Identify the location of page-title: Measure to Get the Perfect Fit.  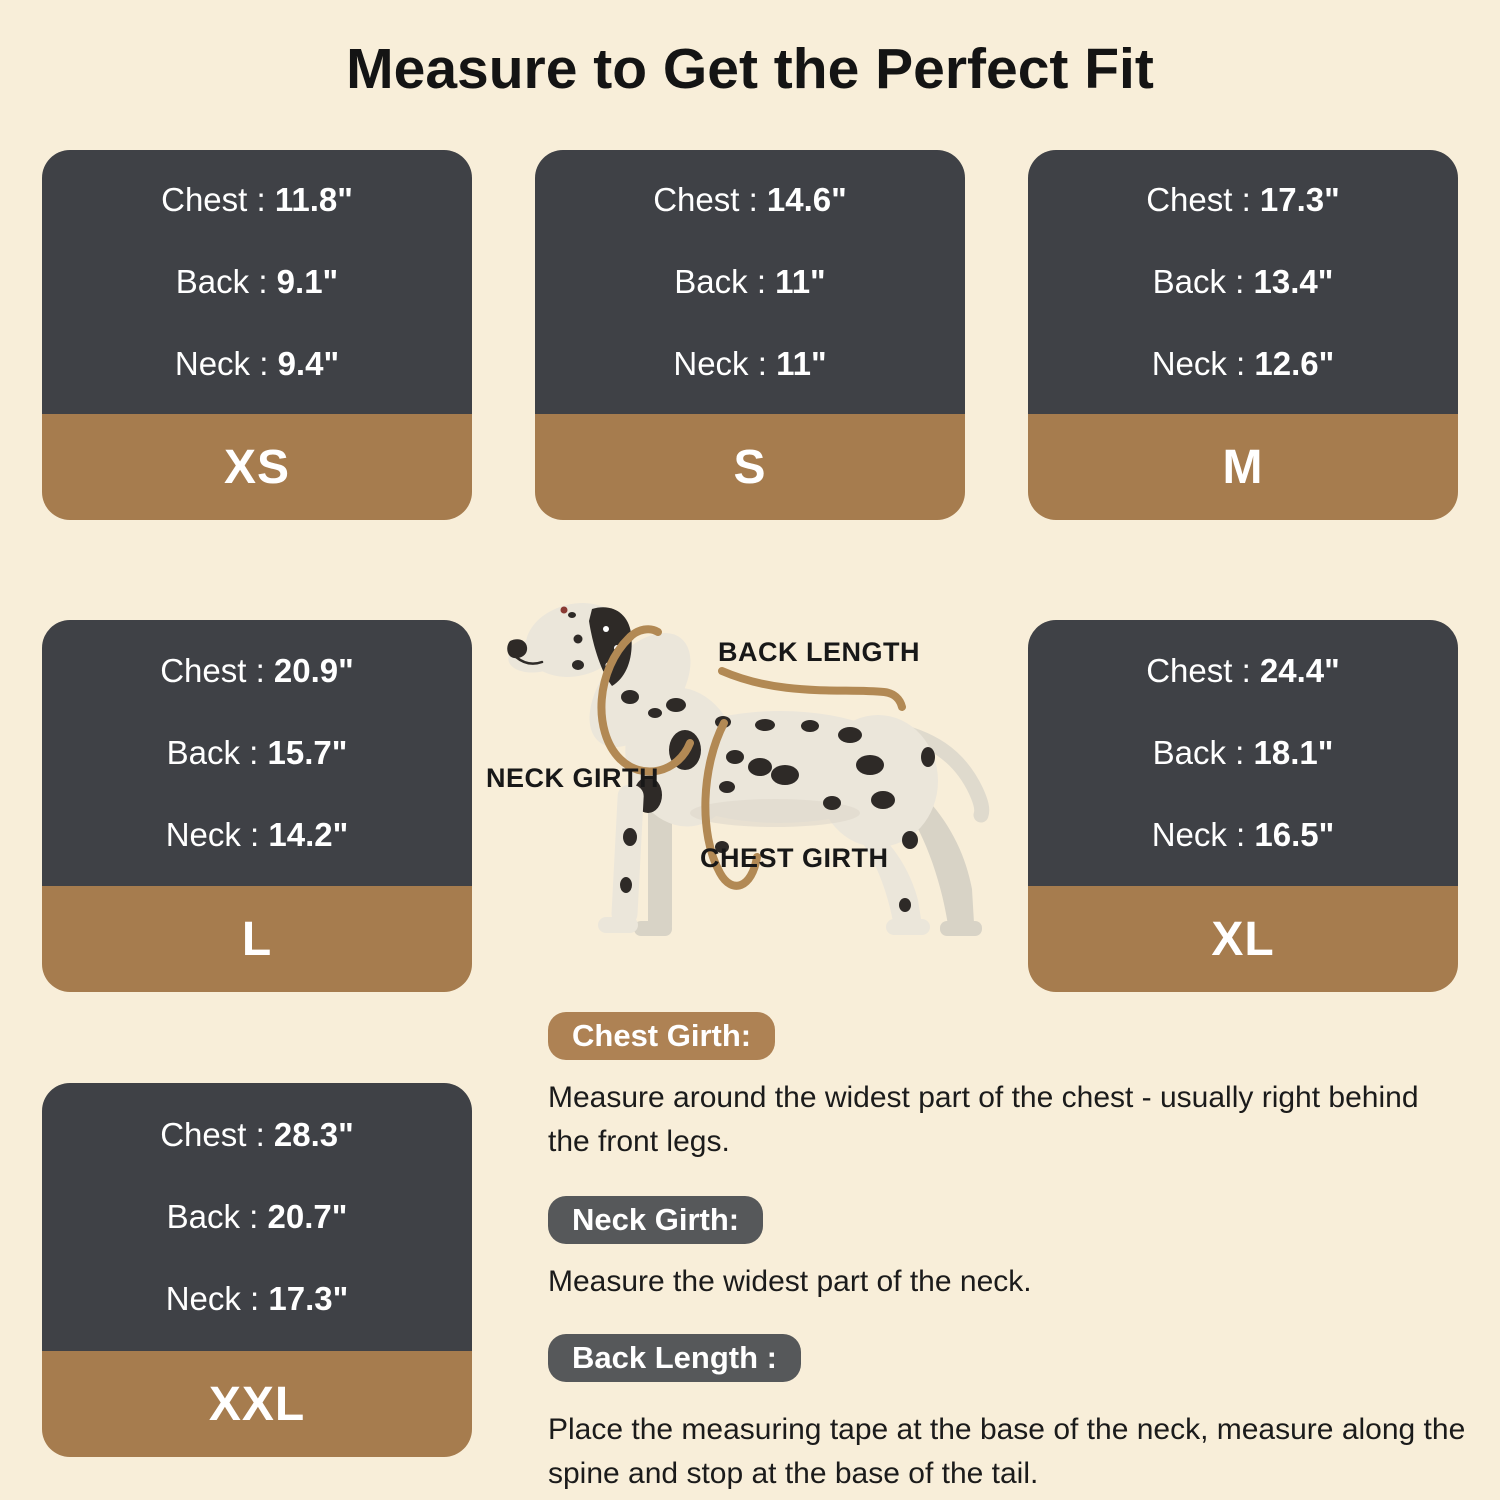
(750, 69).